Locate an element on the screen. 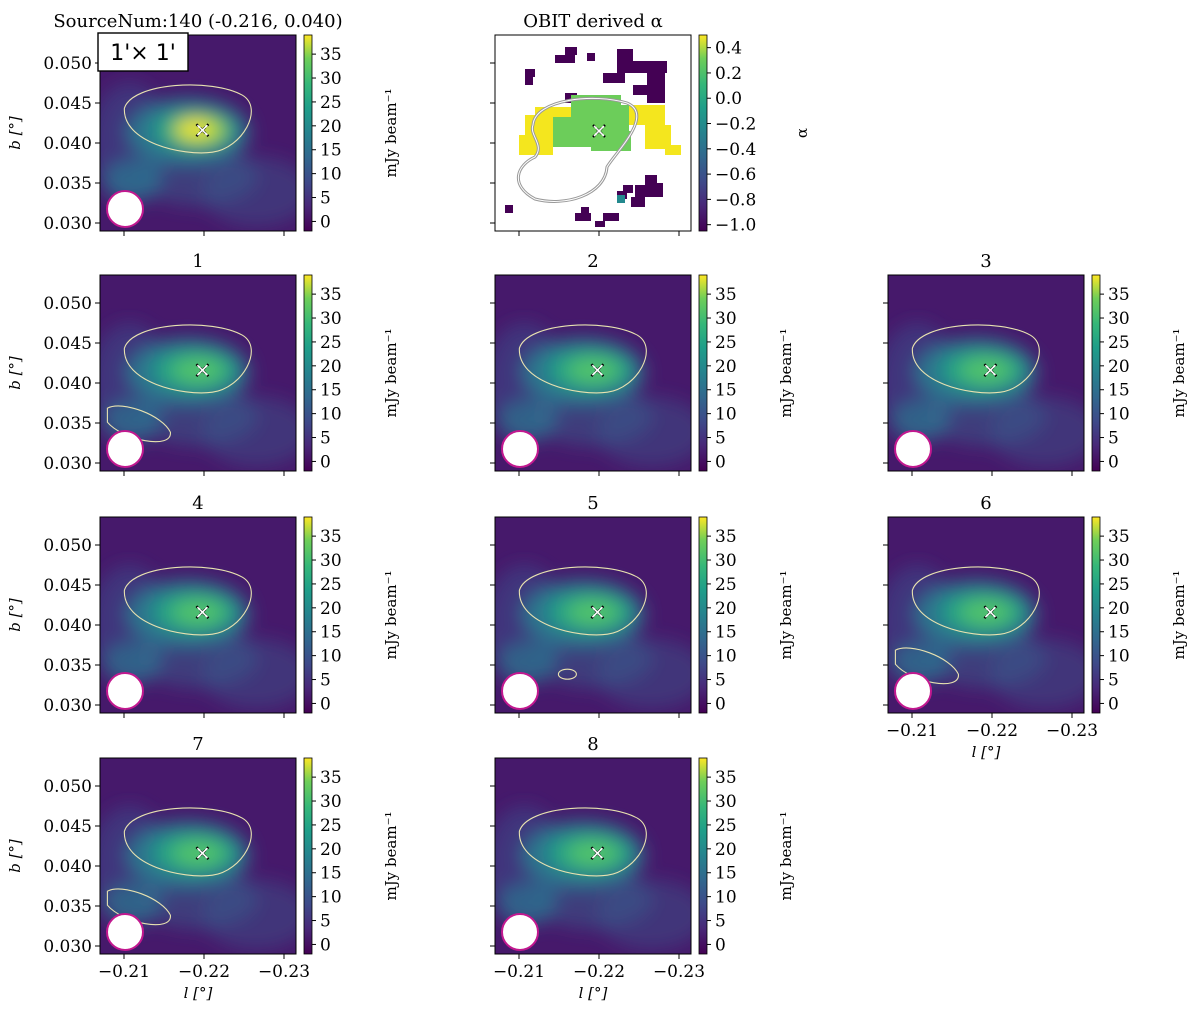 The height and width of the screenshot is (1019, 1200). colorbar-tick-label: 0.4 is located at coordinates (728, 49).